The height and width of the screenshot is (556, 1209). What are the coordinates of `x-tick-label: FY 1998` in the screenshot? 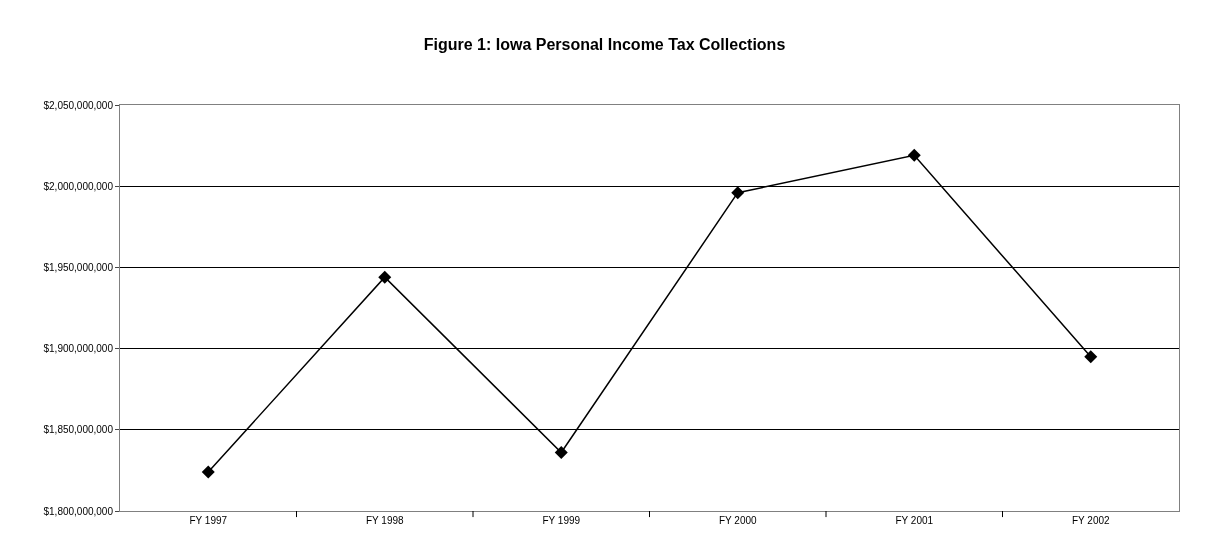 It's located at (384, 520).